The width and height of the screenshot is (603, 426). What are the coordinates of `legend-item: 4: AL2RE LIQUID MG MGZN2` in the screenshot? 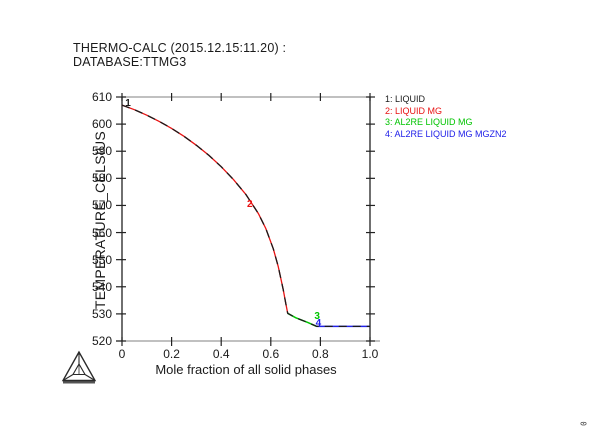 It's located at (446, 133).